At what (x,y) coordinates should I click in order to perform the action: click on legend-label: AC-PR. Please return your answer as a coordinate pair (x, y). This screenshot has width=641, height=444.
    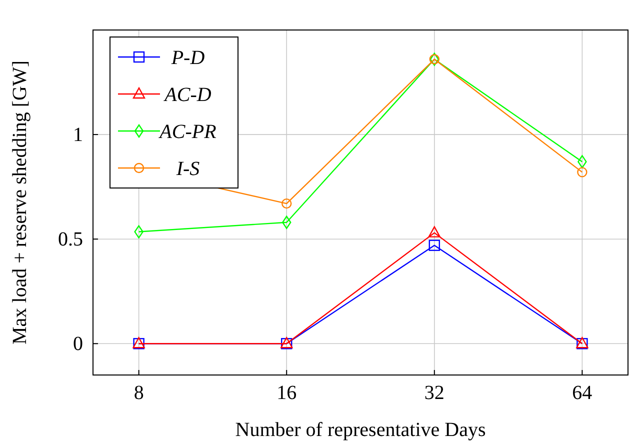
    Looking at the image, I should click on (187, 132).